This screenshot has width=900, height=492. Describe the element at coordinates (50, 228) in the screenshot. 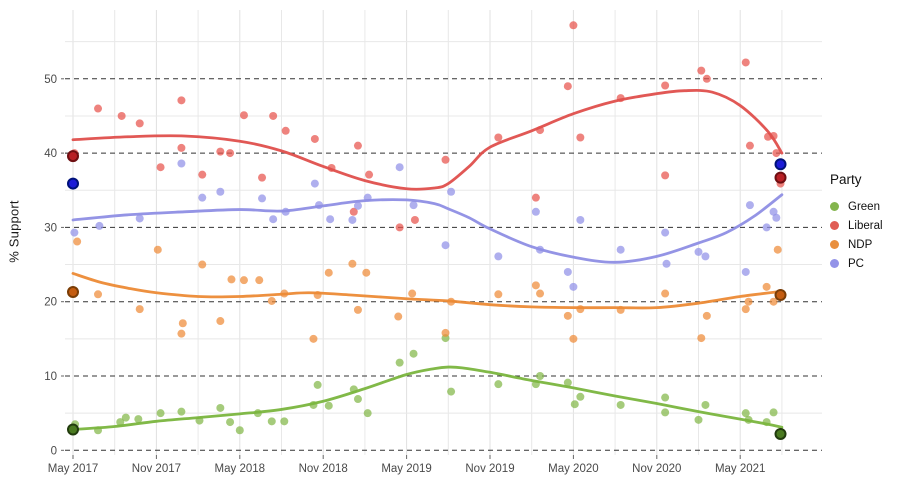

I see `y-tick-label: 30` at that location.